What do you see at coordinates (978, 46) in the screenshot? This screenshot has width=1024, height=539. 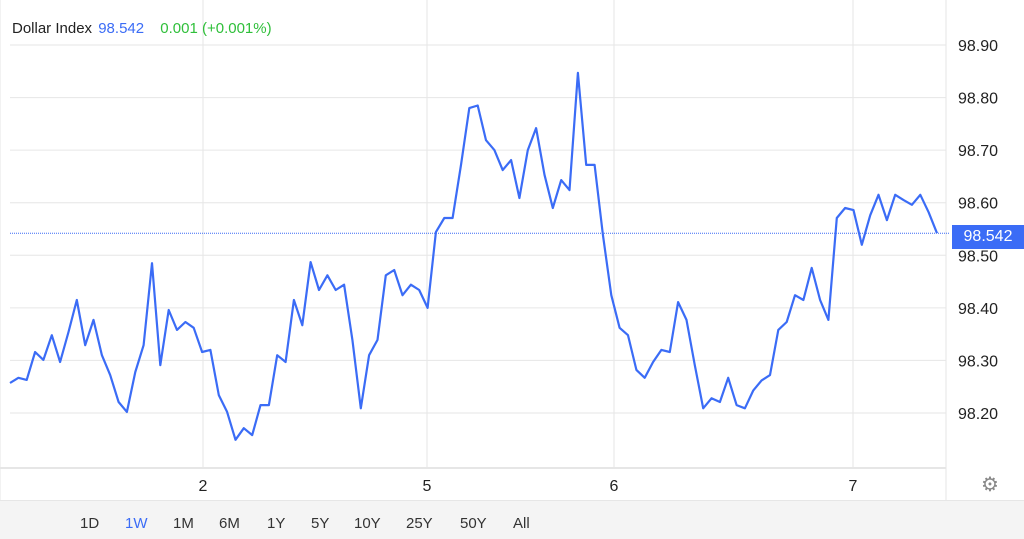 I see `y-tick-label: 98.90` at bounding box center [978, 46].